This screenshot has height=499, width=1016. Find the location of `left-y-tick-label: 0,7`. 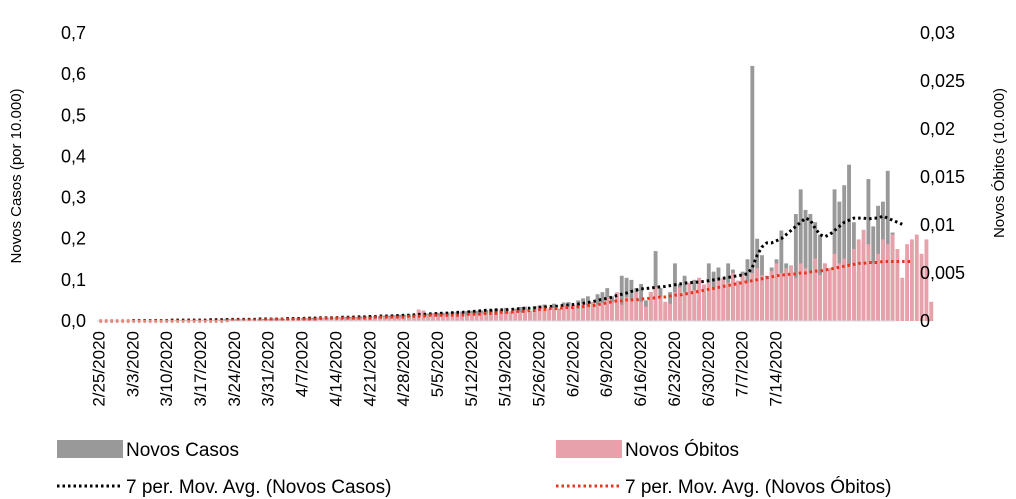

left-y-tick-label: 0,7 is located at coordinates (73, 33).